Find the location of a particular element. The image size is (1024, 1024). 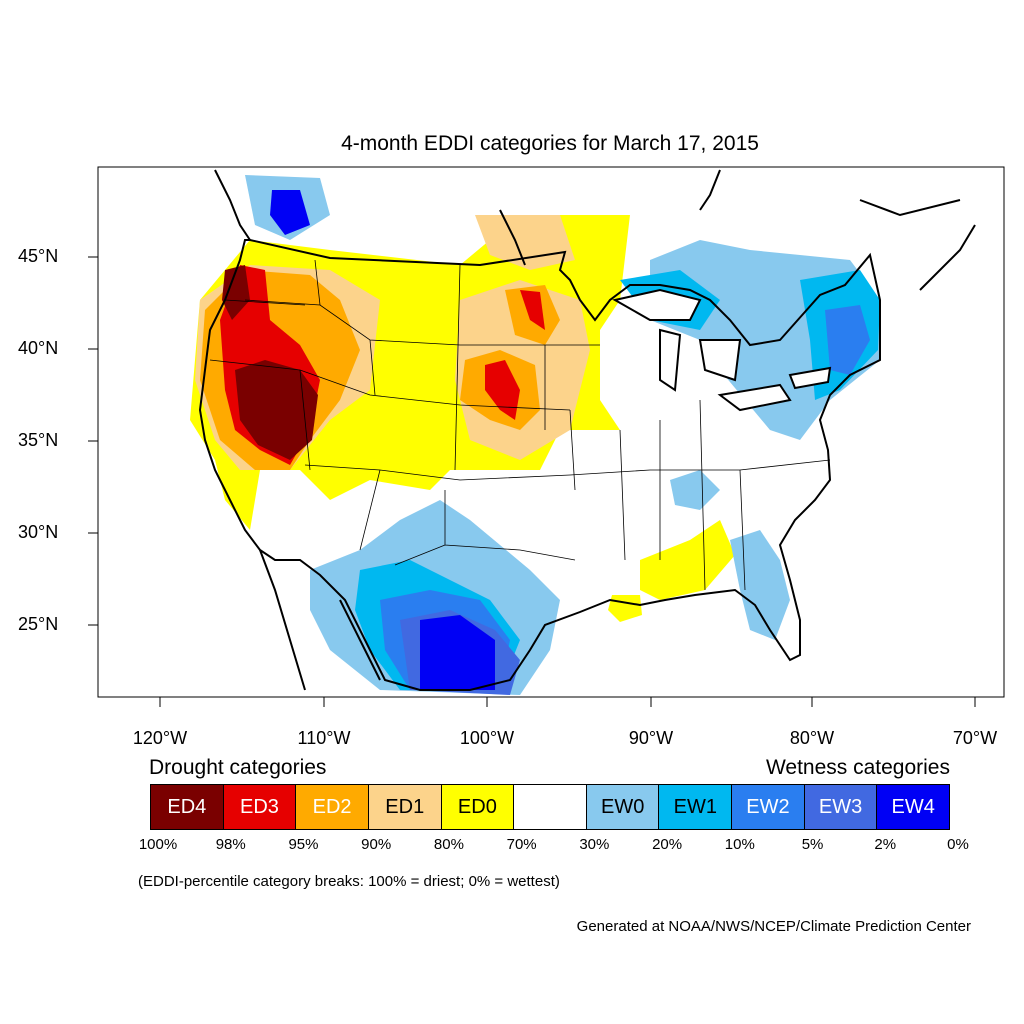

region-ed4-oregon is located at coordinates (236, 292).